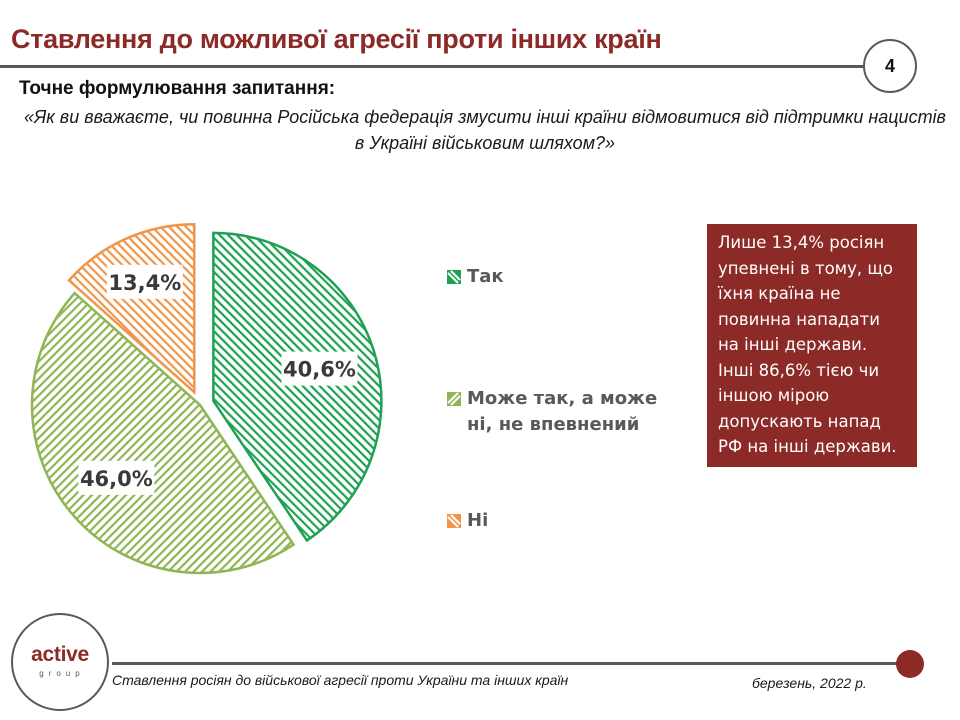 The height and width of the screenshot is (720, 960). I want to click on legend-swatch-maybe-icon, so click(454, 399).